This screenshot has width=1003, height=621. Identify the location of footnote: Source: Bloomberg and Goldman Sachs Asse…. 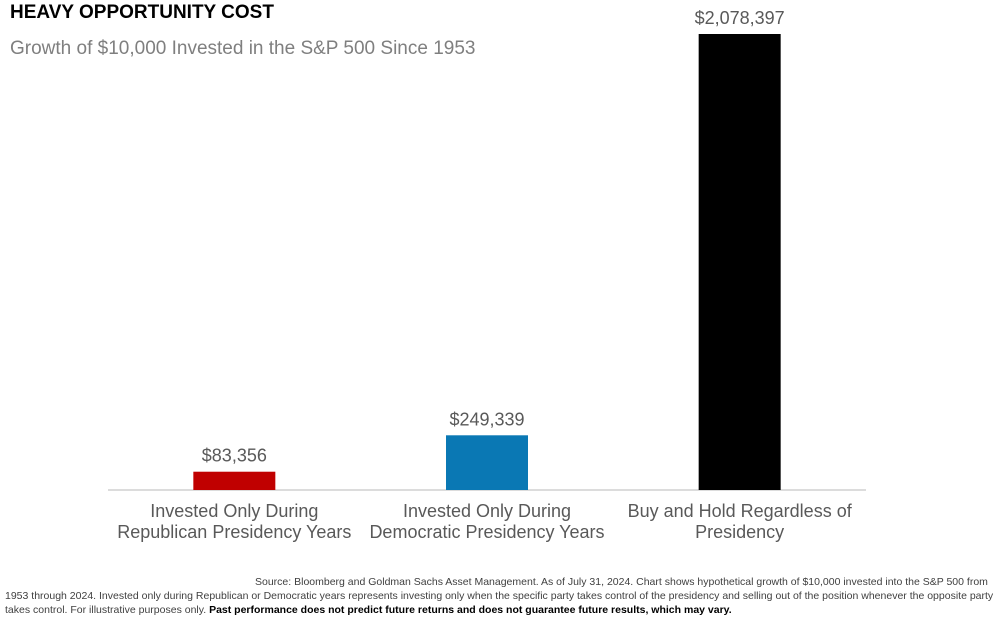
(501, 596).